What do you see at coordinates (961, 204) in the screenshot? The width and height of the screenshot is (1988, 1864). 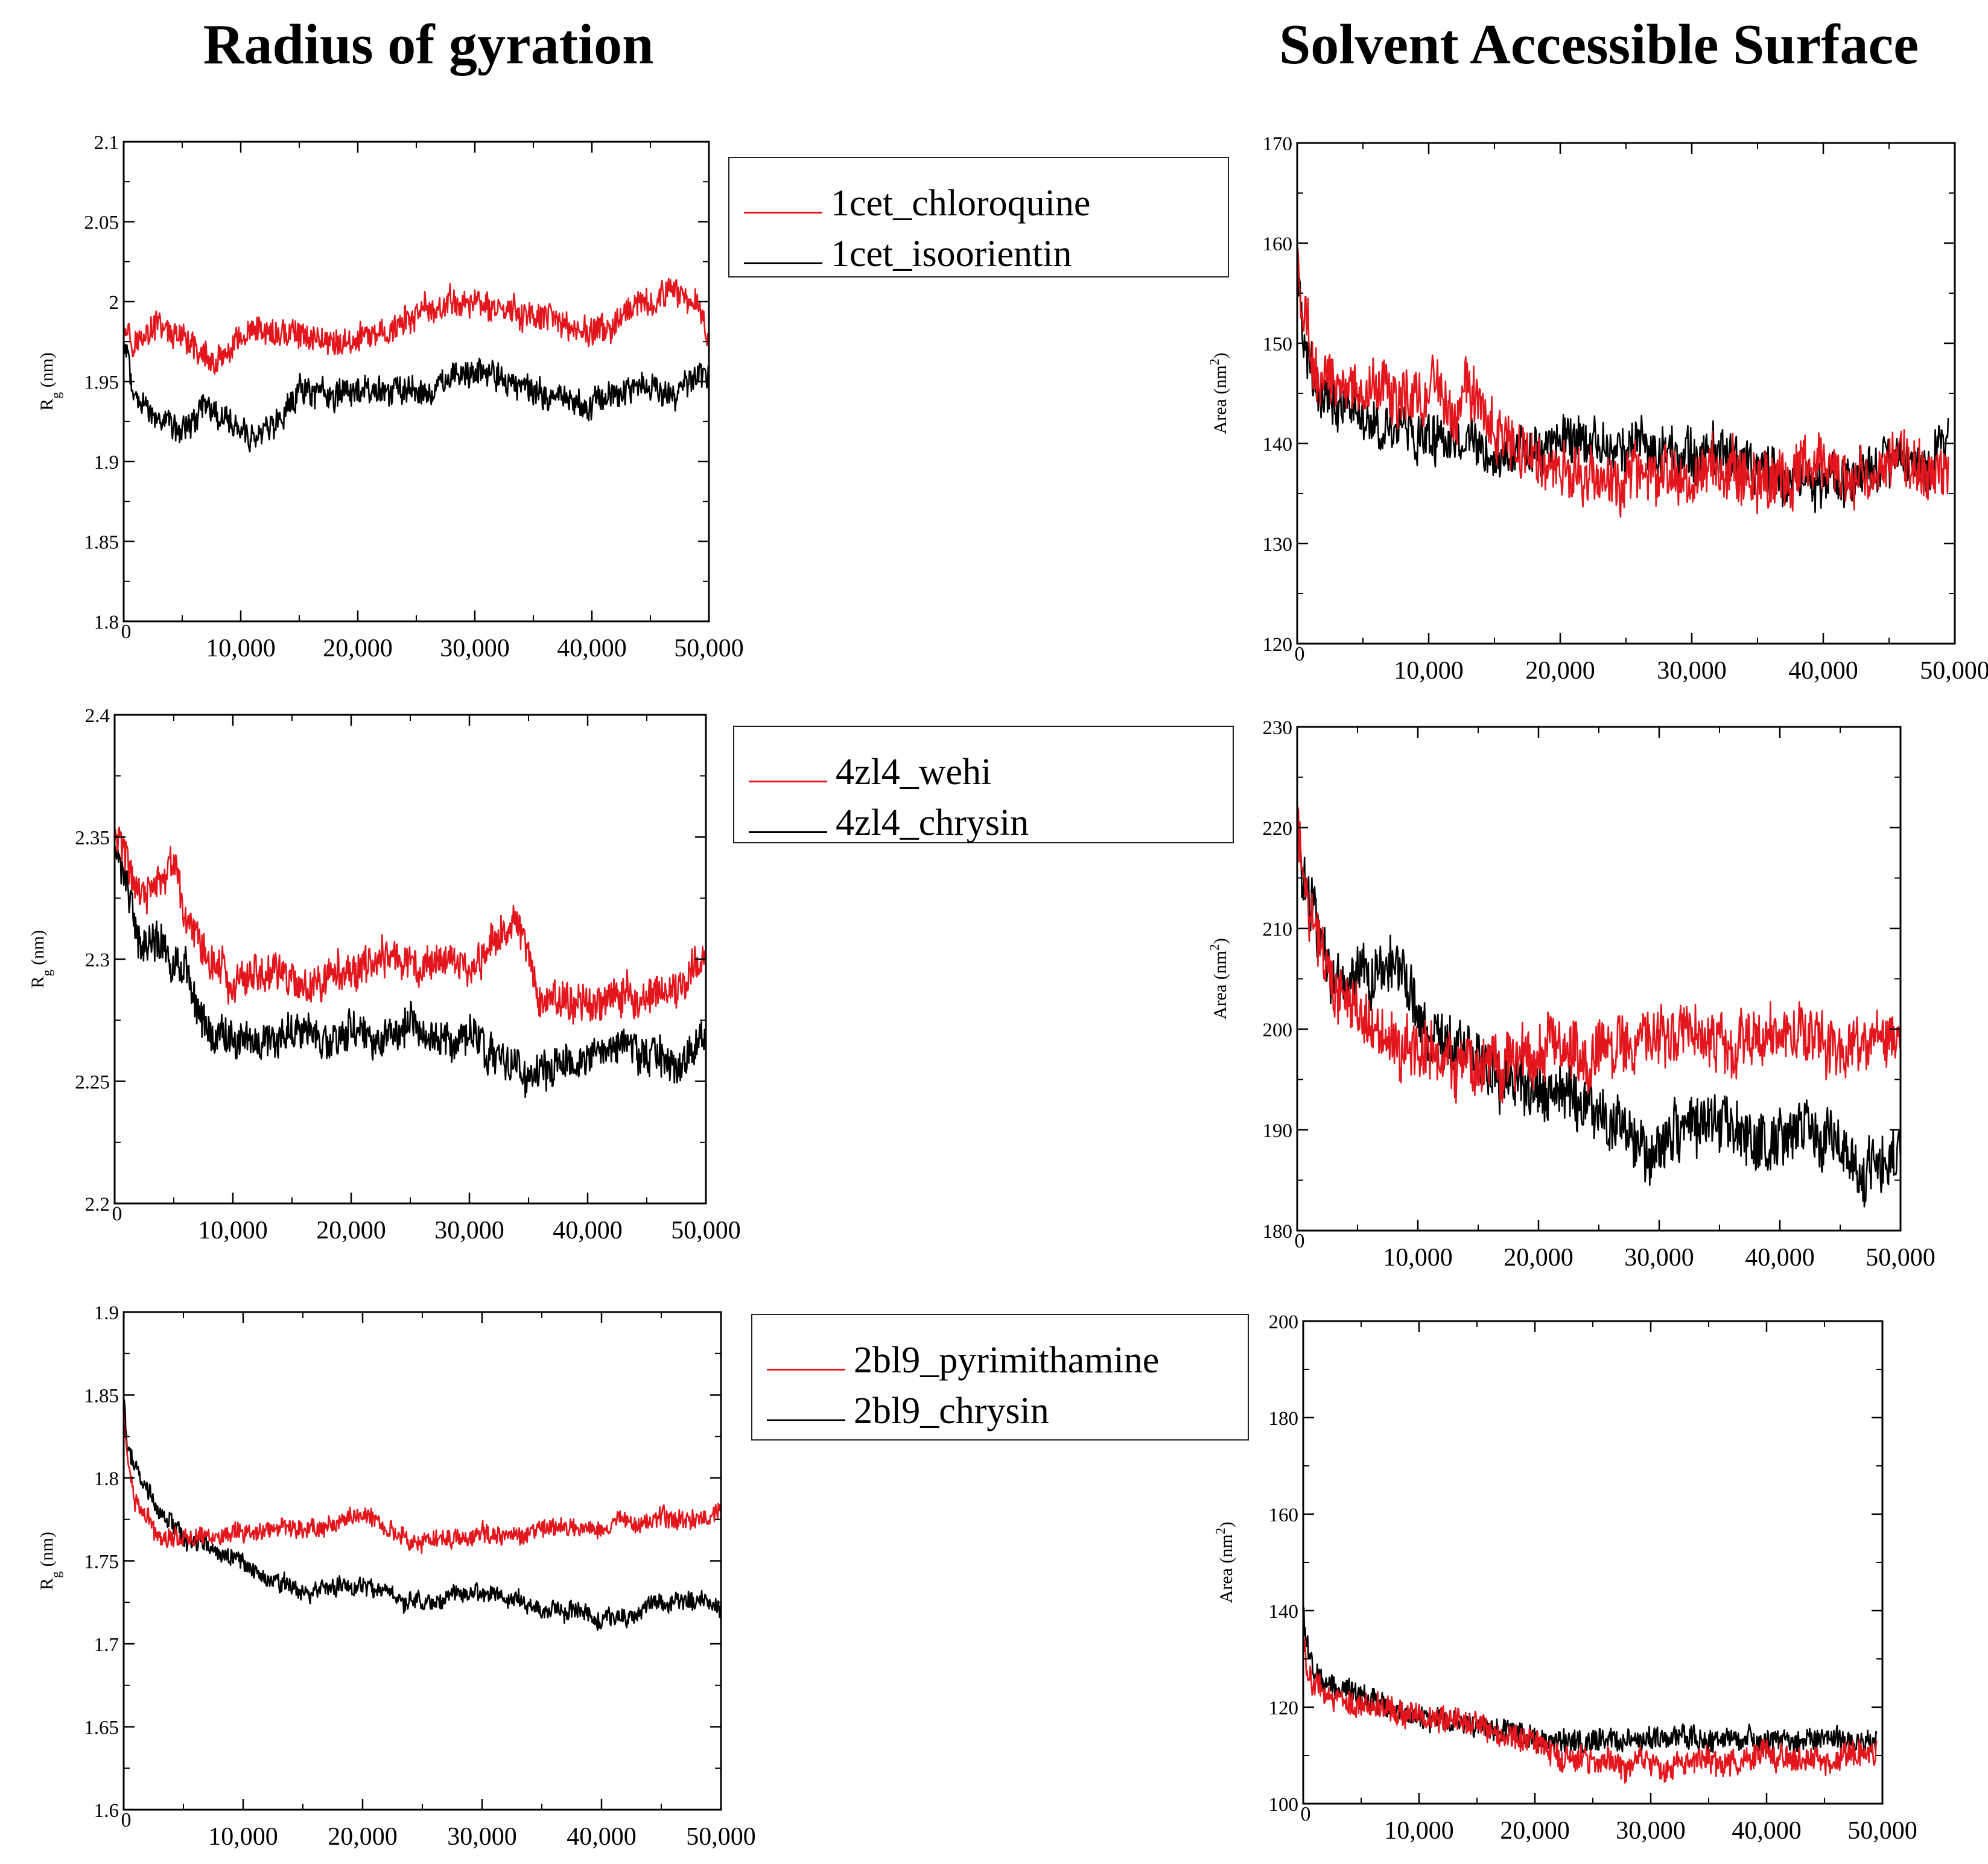 I see `legend-label: 1cet_chloroquine` at bounding box center [961, 204].